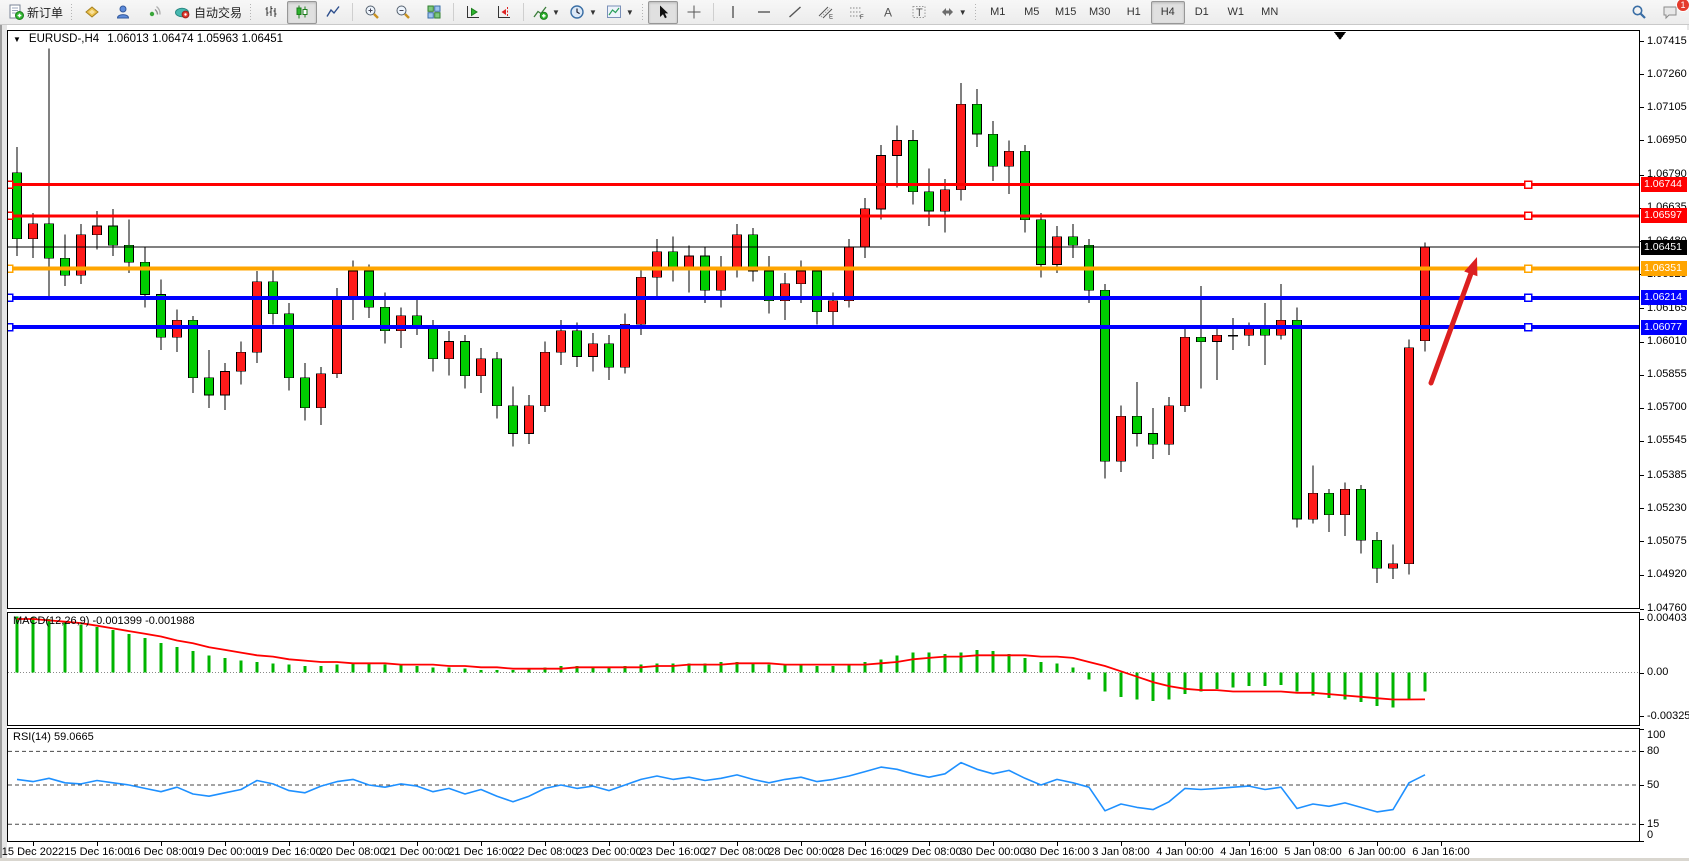  Describe the element at coordinates (583, 12) in the screenshot. I see `periods-button: ▼` at that location.